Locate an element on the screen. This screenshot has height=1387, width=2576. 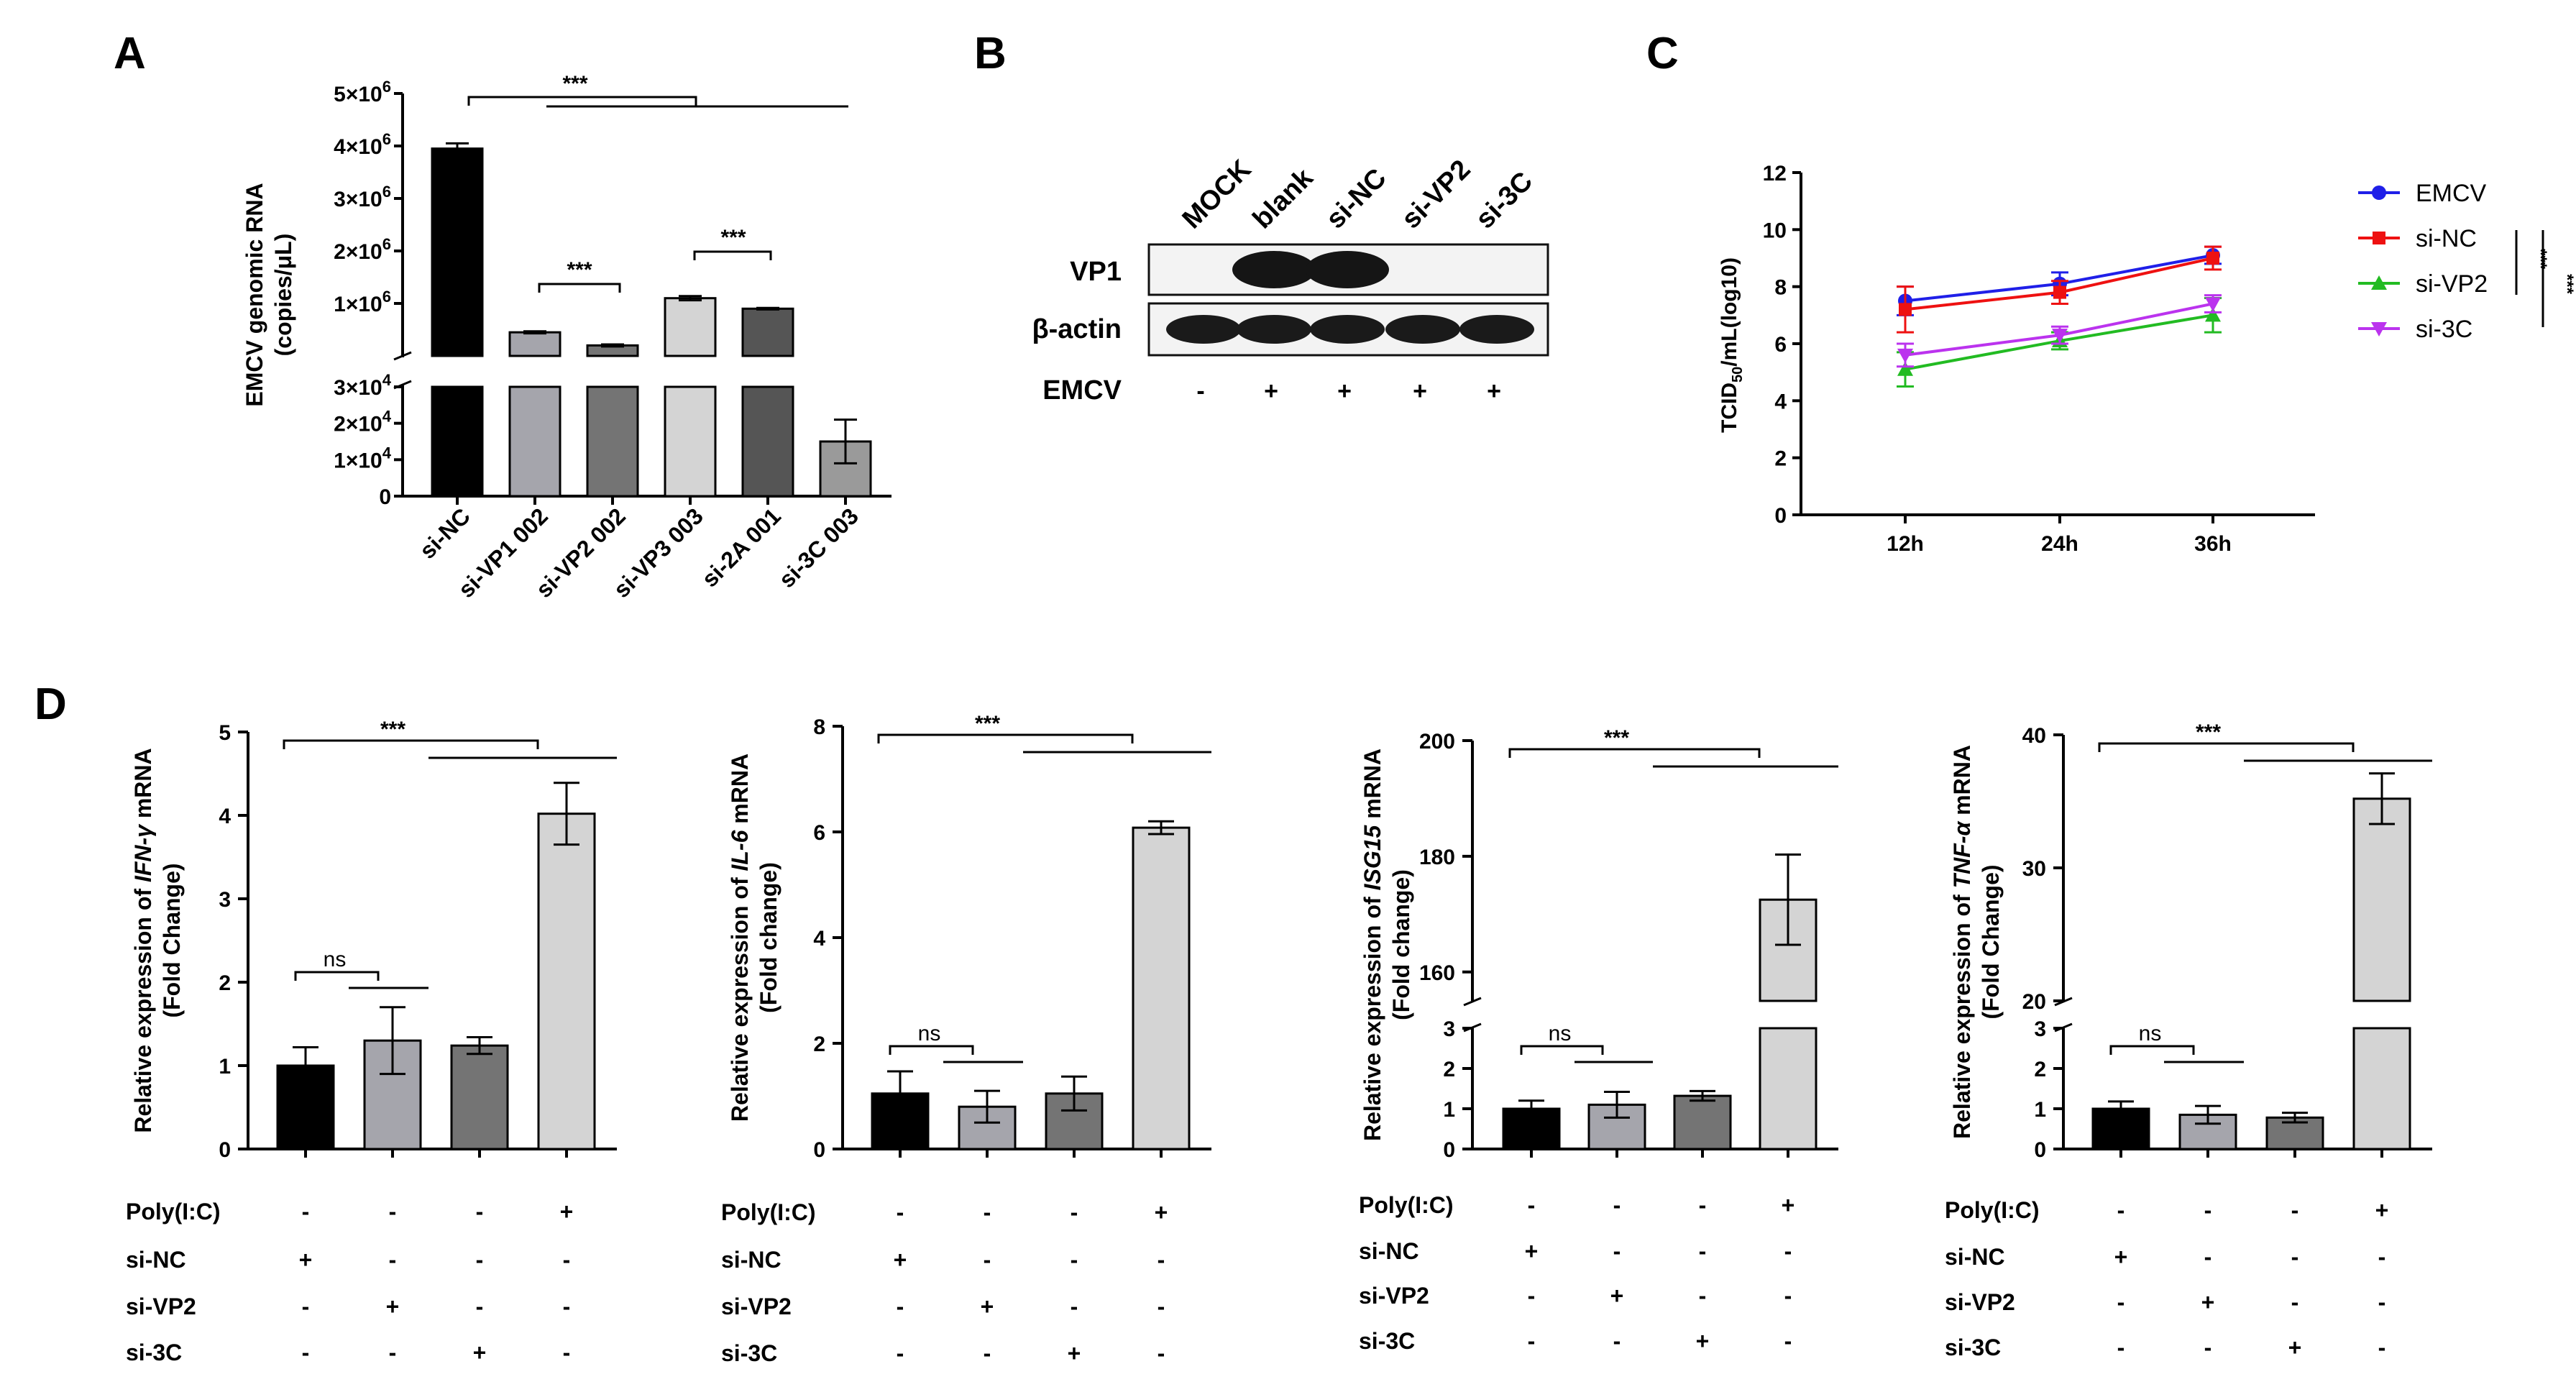
y-tick-label: 4 is located at coordinates (1780, 401).